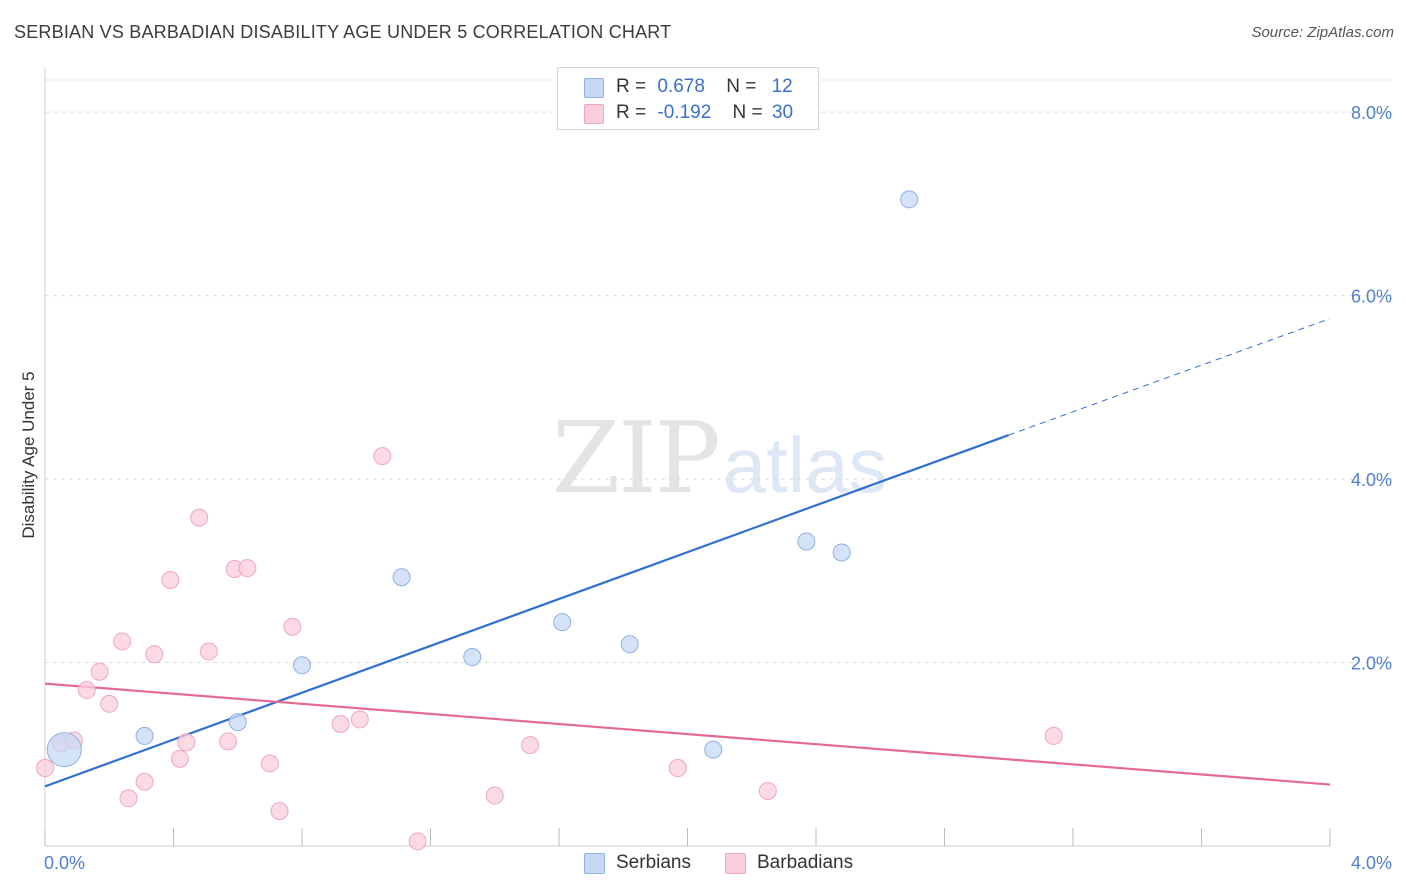 This screenshot has width=1406, height=892. What do you see at coordinates (805, 862) in the screenshot?
I see `bottom-barbadians-label: Barbadians` at bounding box center [805, 862].